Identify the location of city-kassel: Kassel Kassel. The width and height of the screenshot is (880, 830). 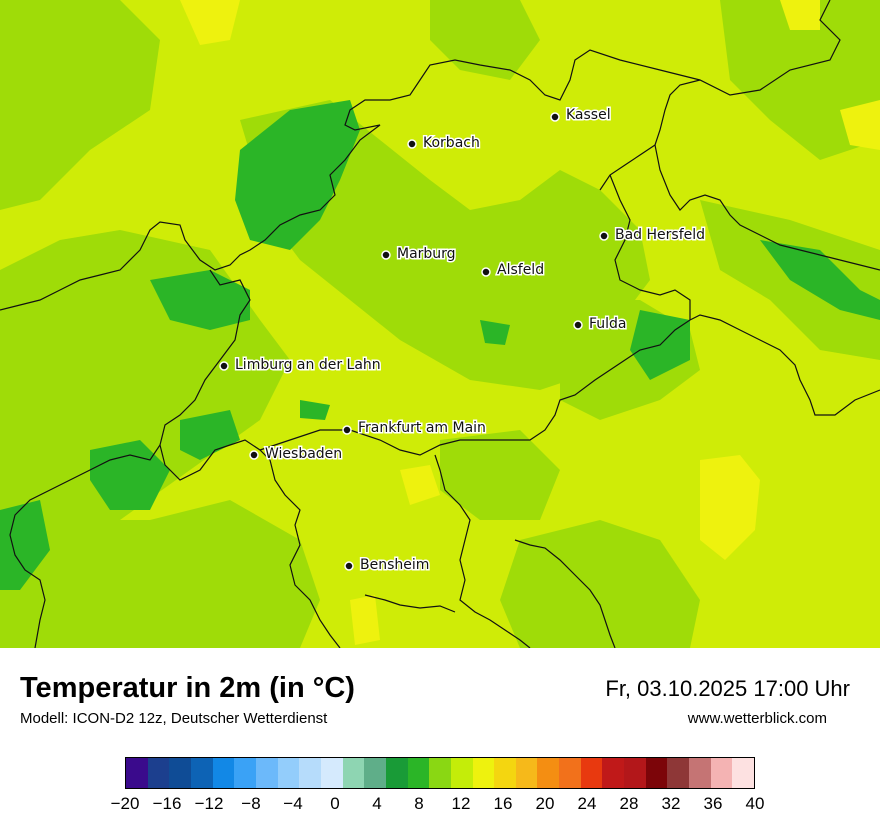
(581, 115).